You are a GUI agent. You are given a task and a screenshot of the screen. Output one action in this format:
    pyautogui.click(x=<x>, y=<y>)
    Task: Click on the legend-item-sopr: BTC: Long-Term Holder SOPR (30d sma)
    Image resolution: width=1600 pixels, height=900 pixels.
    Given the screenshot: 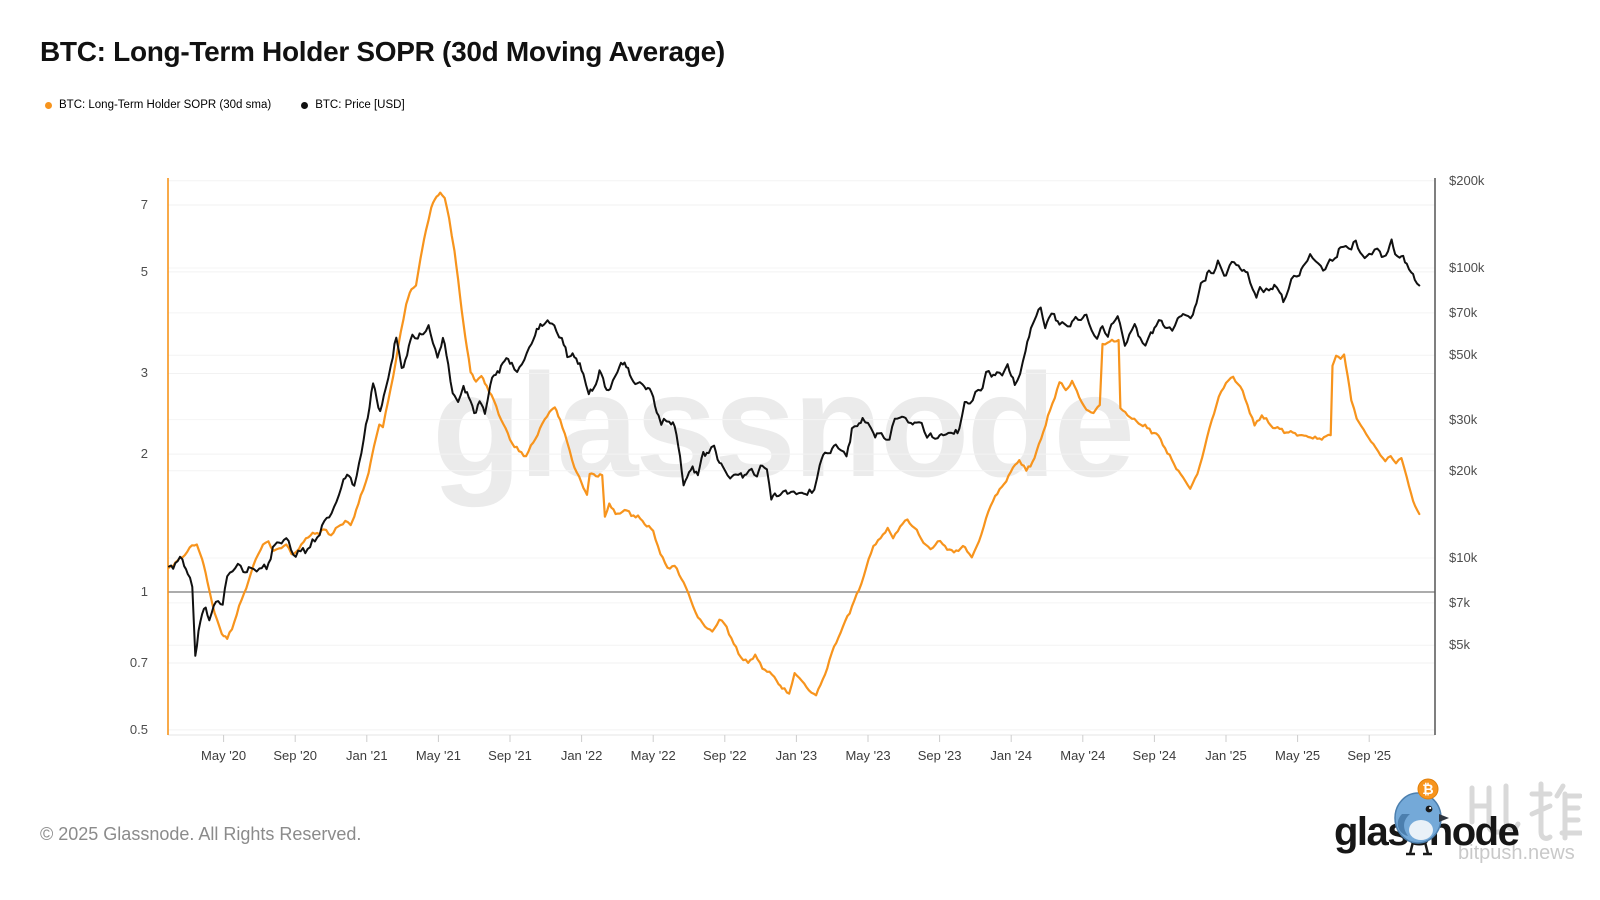 What is the action you would take?
    pyautogui.click(x=158, y=105)
    